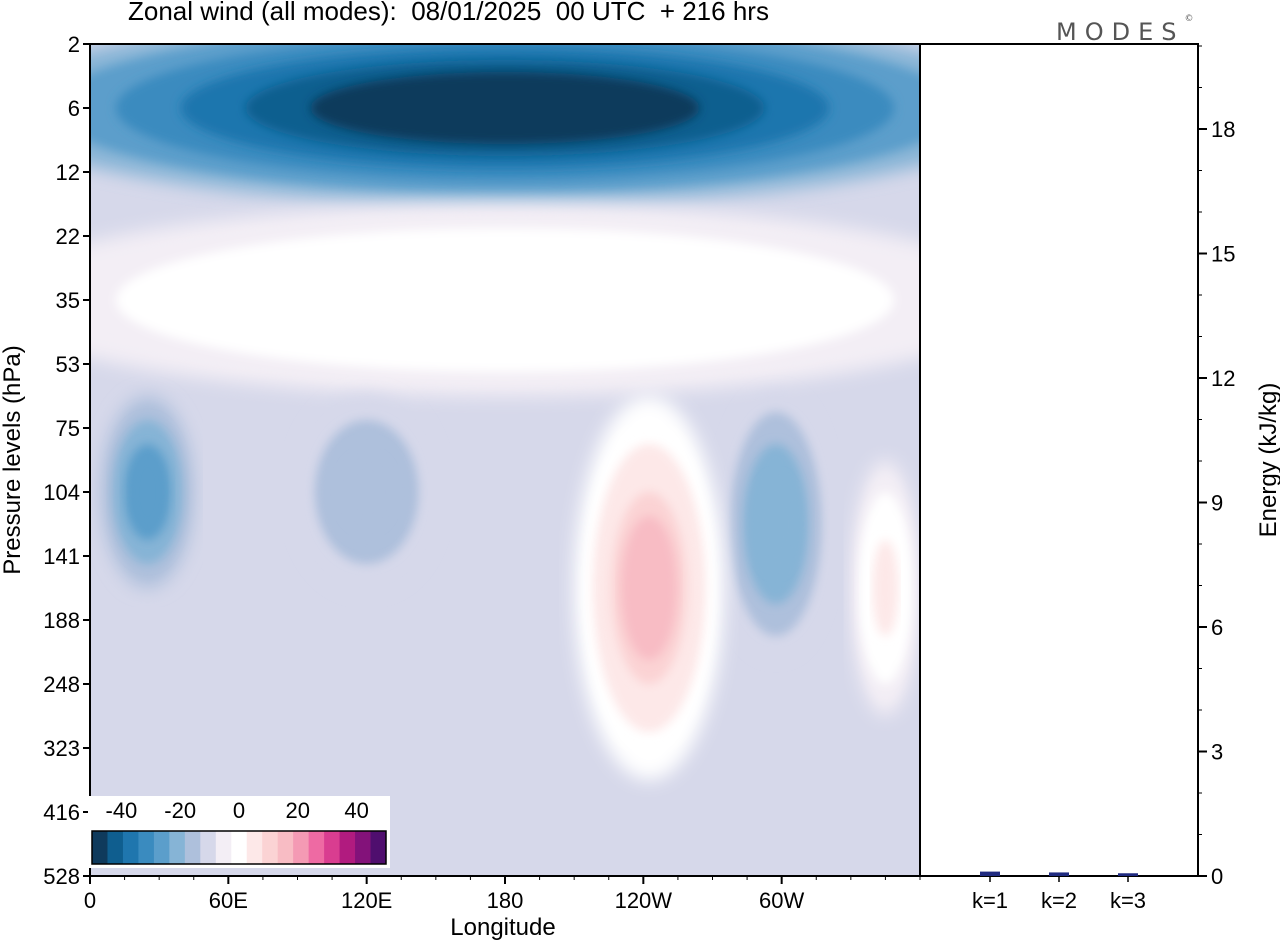 The image size is (1280, 942). What do you see at coordinates (61, 492) in the screenshot?
I see `y-tick-label: 104` at bounding box center [61, 492].